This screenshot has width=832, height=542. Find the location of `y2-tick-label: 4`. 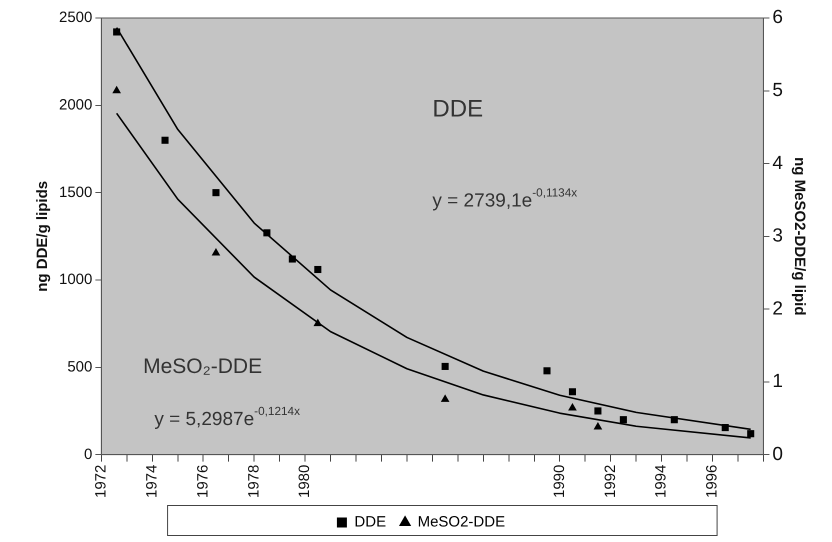

y2-tick-label: 4 is located at coordinates (778, 163).